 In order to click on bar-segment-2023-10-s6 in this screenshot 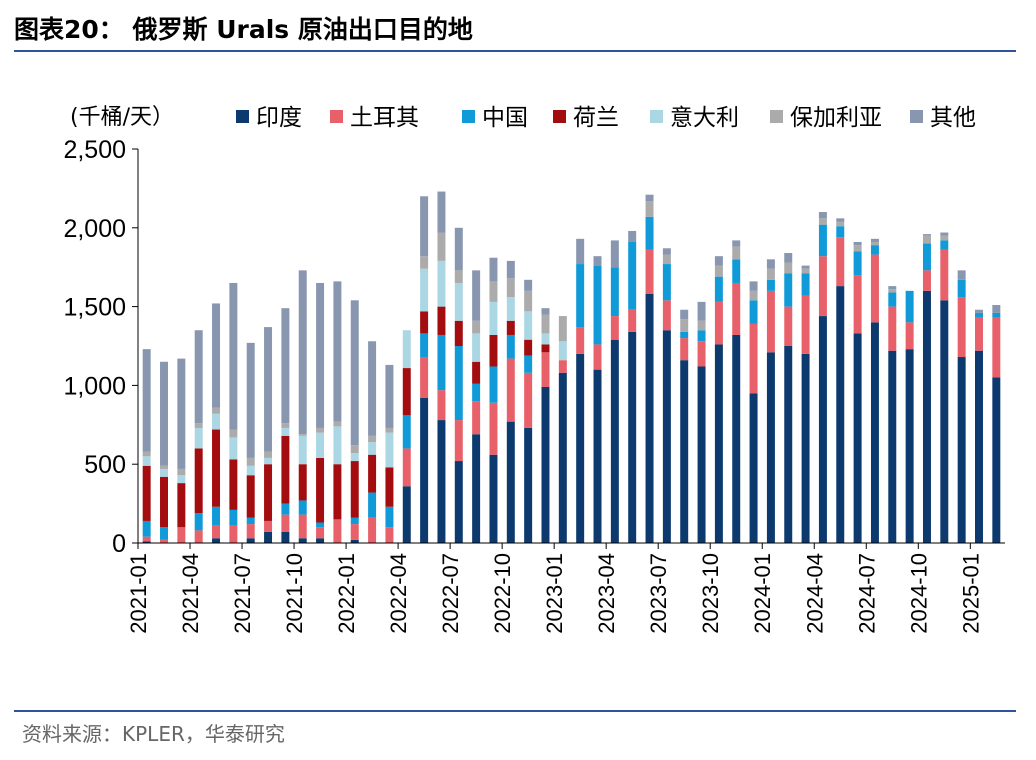, I will do `click(718, 261)`.